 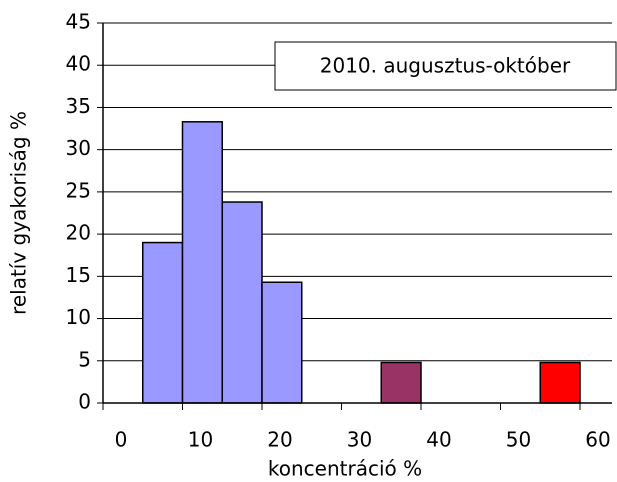 What do you see at coordinates (78, 22) in the screenshot?
I see `y-tick-label: 45` at bounding box center [78, 22].